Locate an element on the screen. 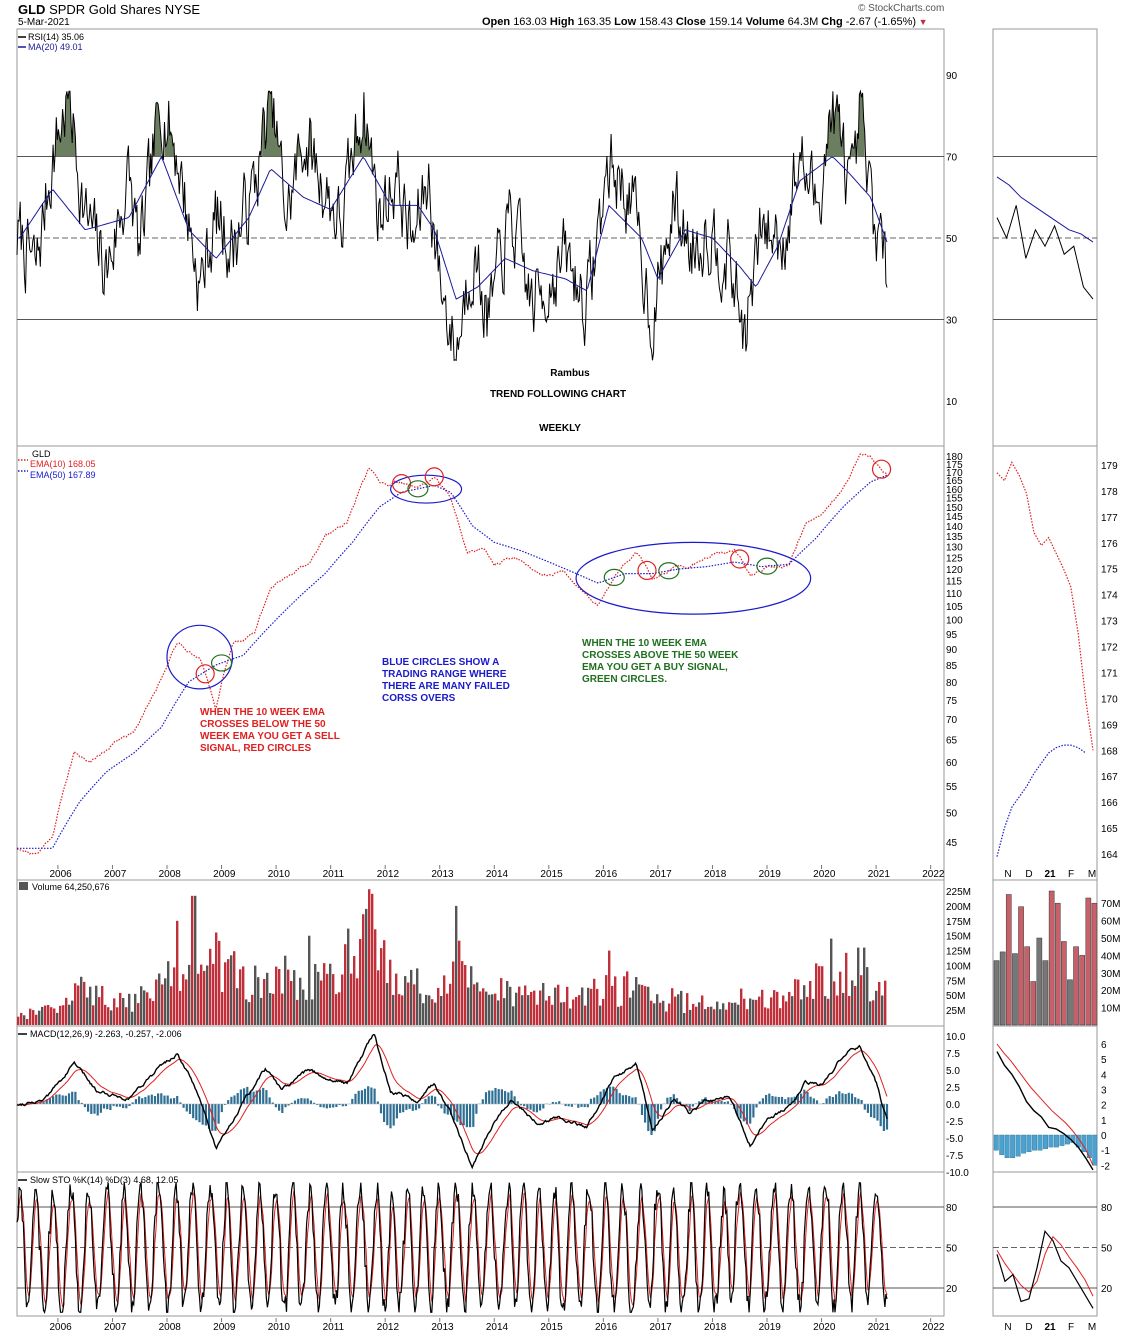  y-tick-label: 80 is located at coordinates (952, 1208).